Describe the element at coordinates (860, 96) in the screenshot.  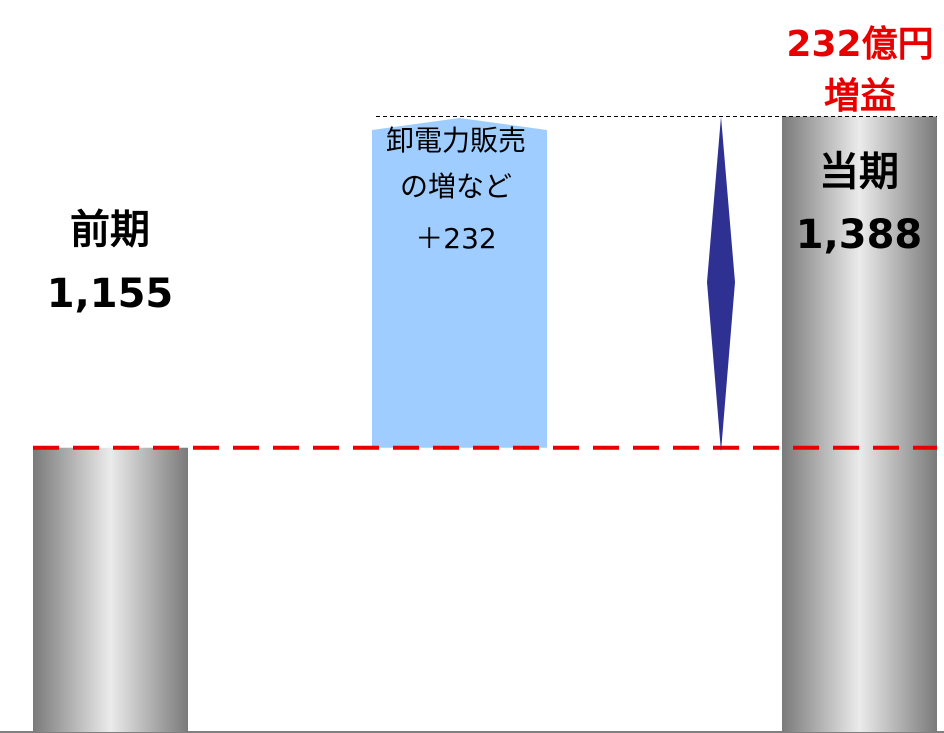
I see `profit-increase-label: 増益` at that location.